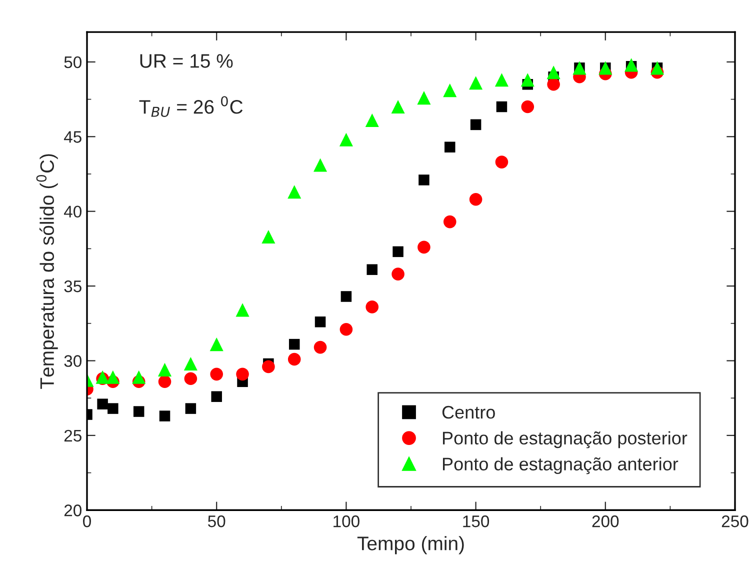  Describe the element at coordinates (476, 521) in the screenshot. I see `x-tick-label: 150` at that location.